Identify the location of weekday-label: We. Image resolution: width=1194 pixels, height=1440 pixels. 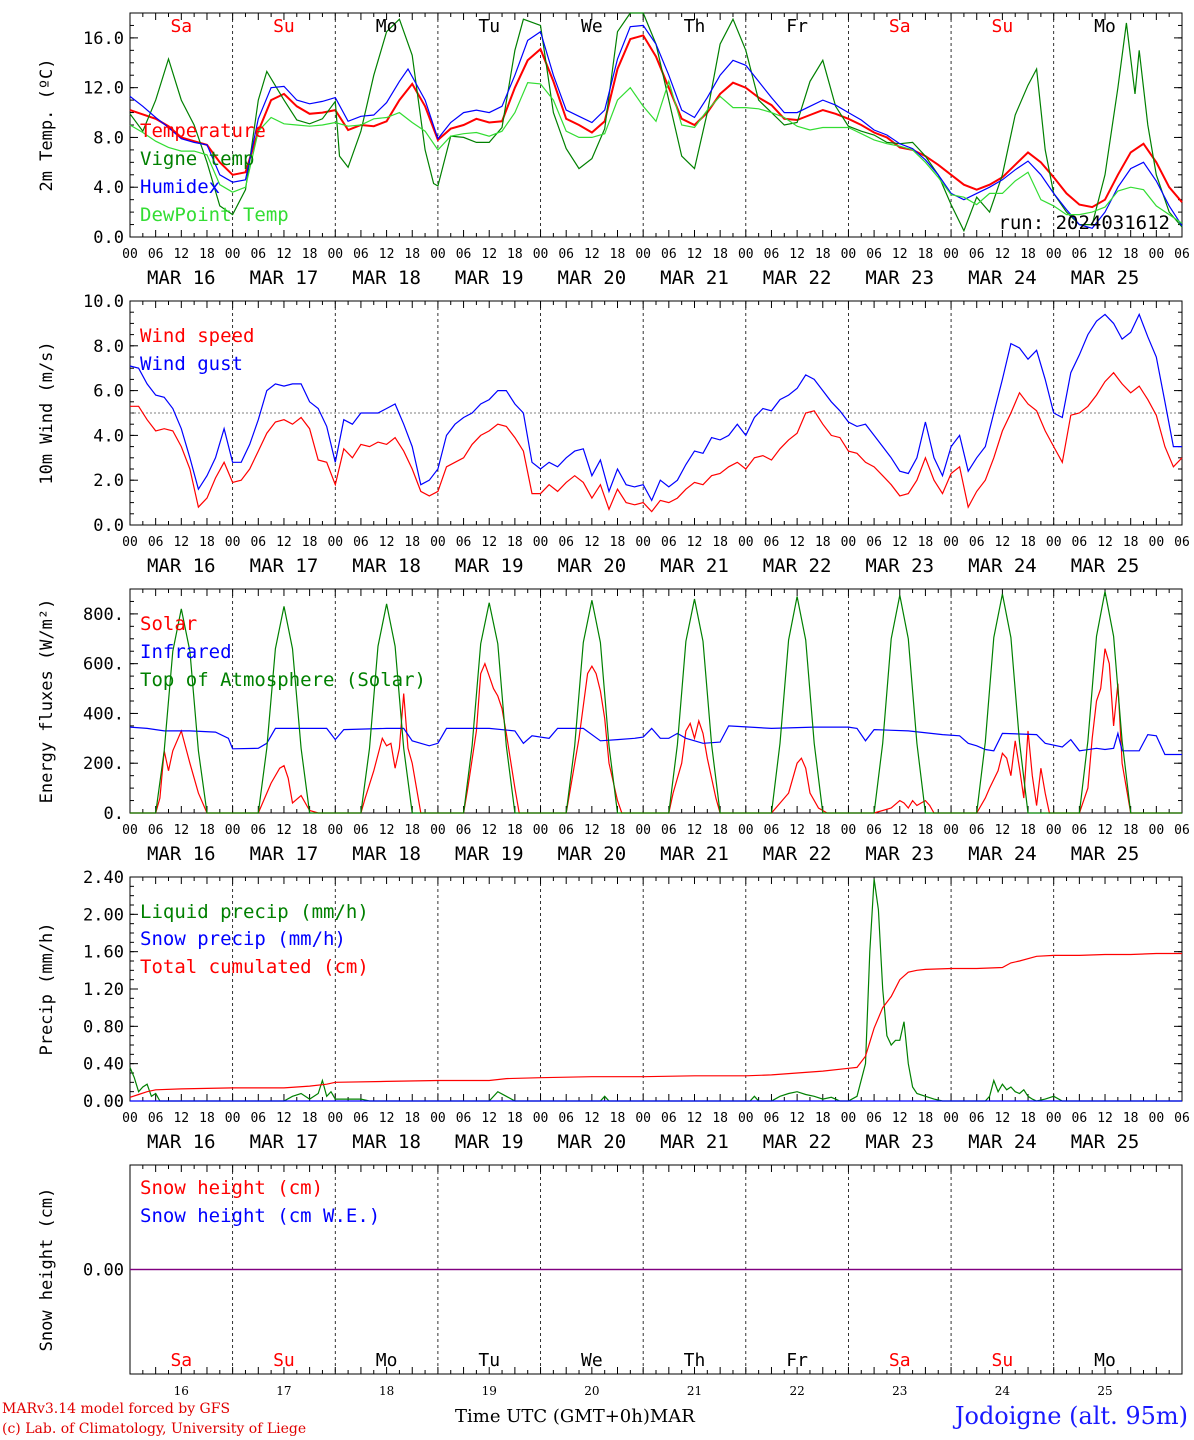
(592, 1360).